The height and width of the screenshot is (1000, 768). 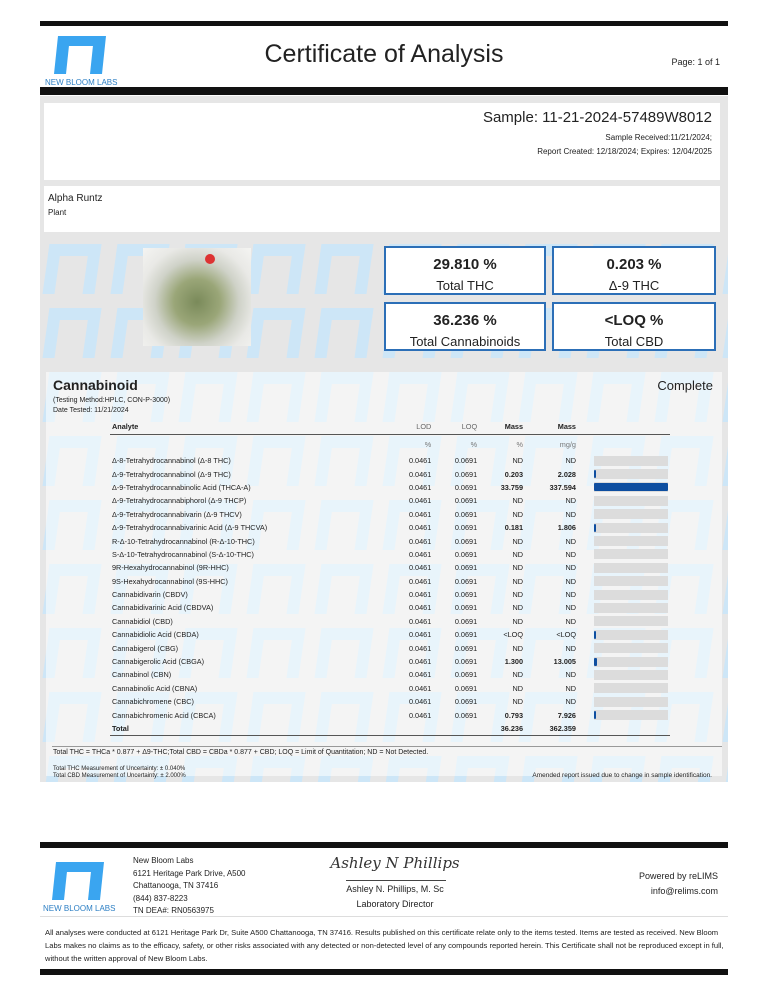 What do you see at coordinates (142, 621) in the screenshot?
I see `analyte-name: Cannabidiol (CBD)` at bounding box center [142, 621].